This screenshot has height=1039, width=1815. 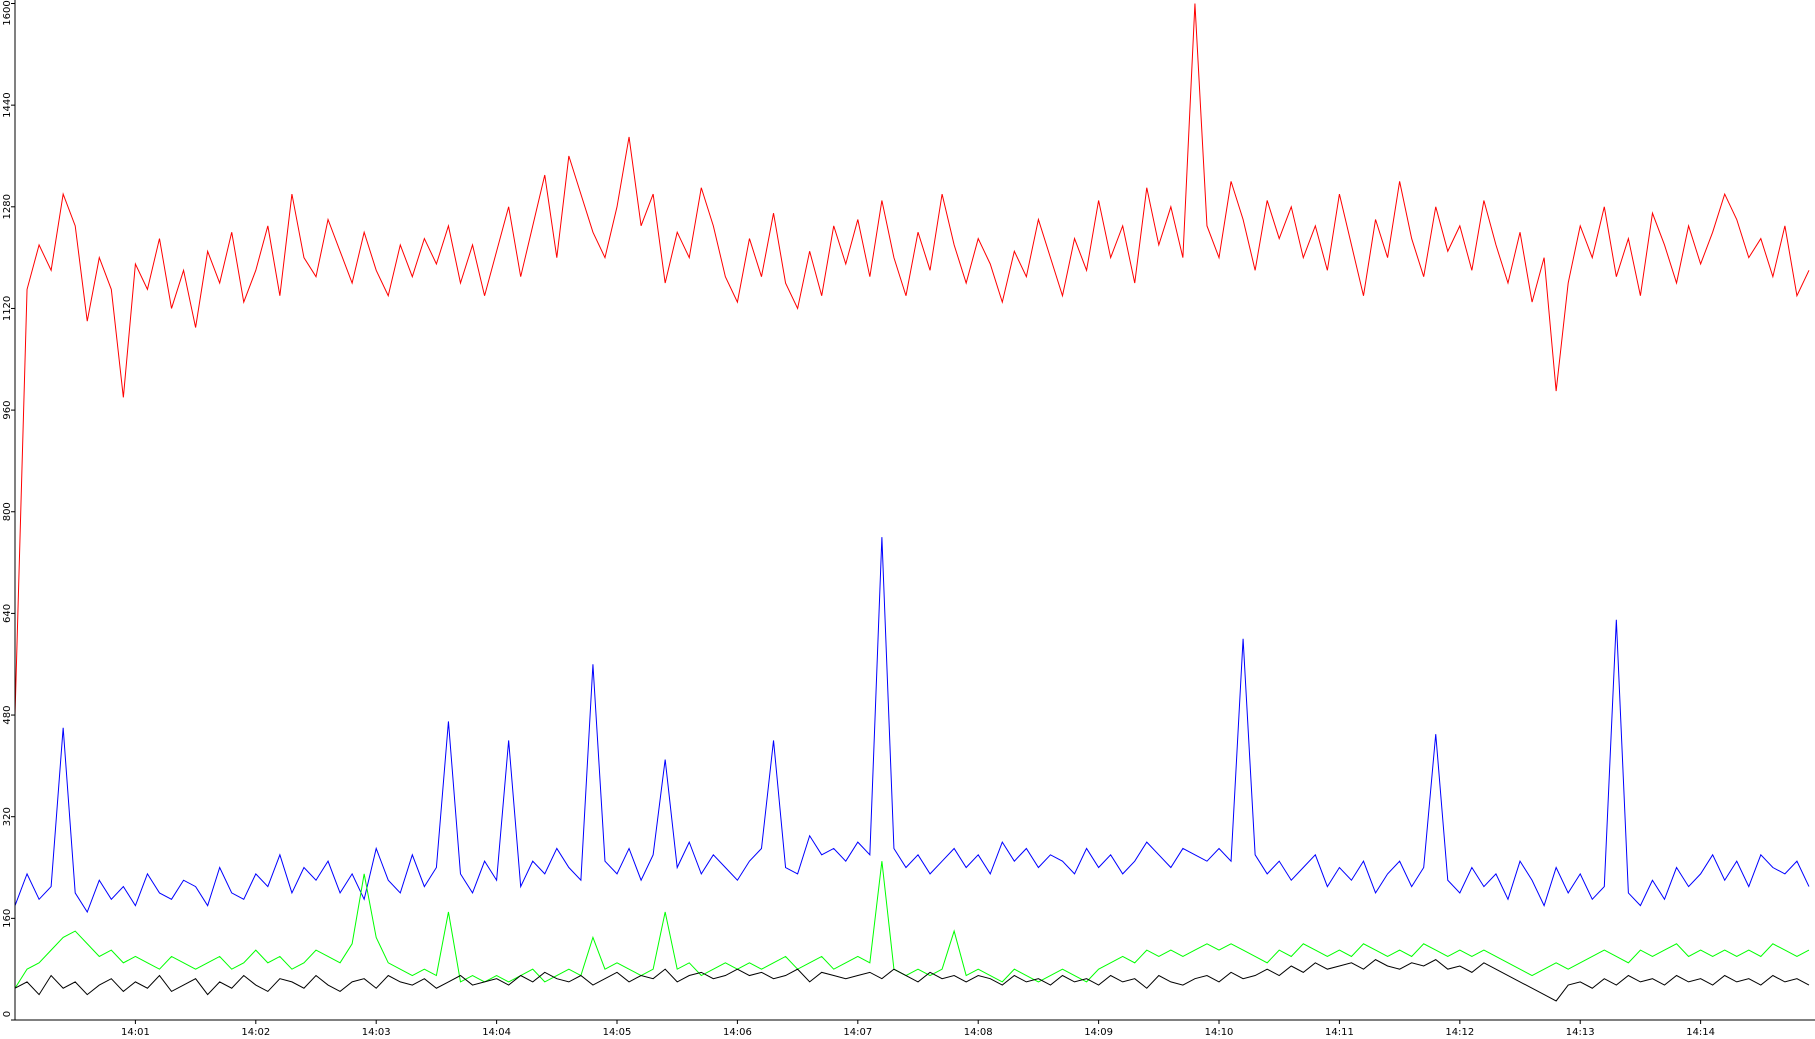 What do you see at coordinates (1459, 1032) in the screenshot?
I see `x-tick-label: 14:12` at bounding box center [1459, 1032].